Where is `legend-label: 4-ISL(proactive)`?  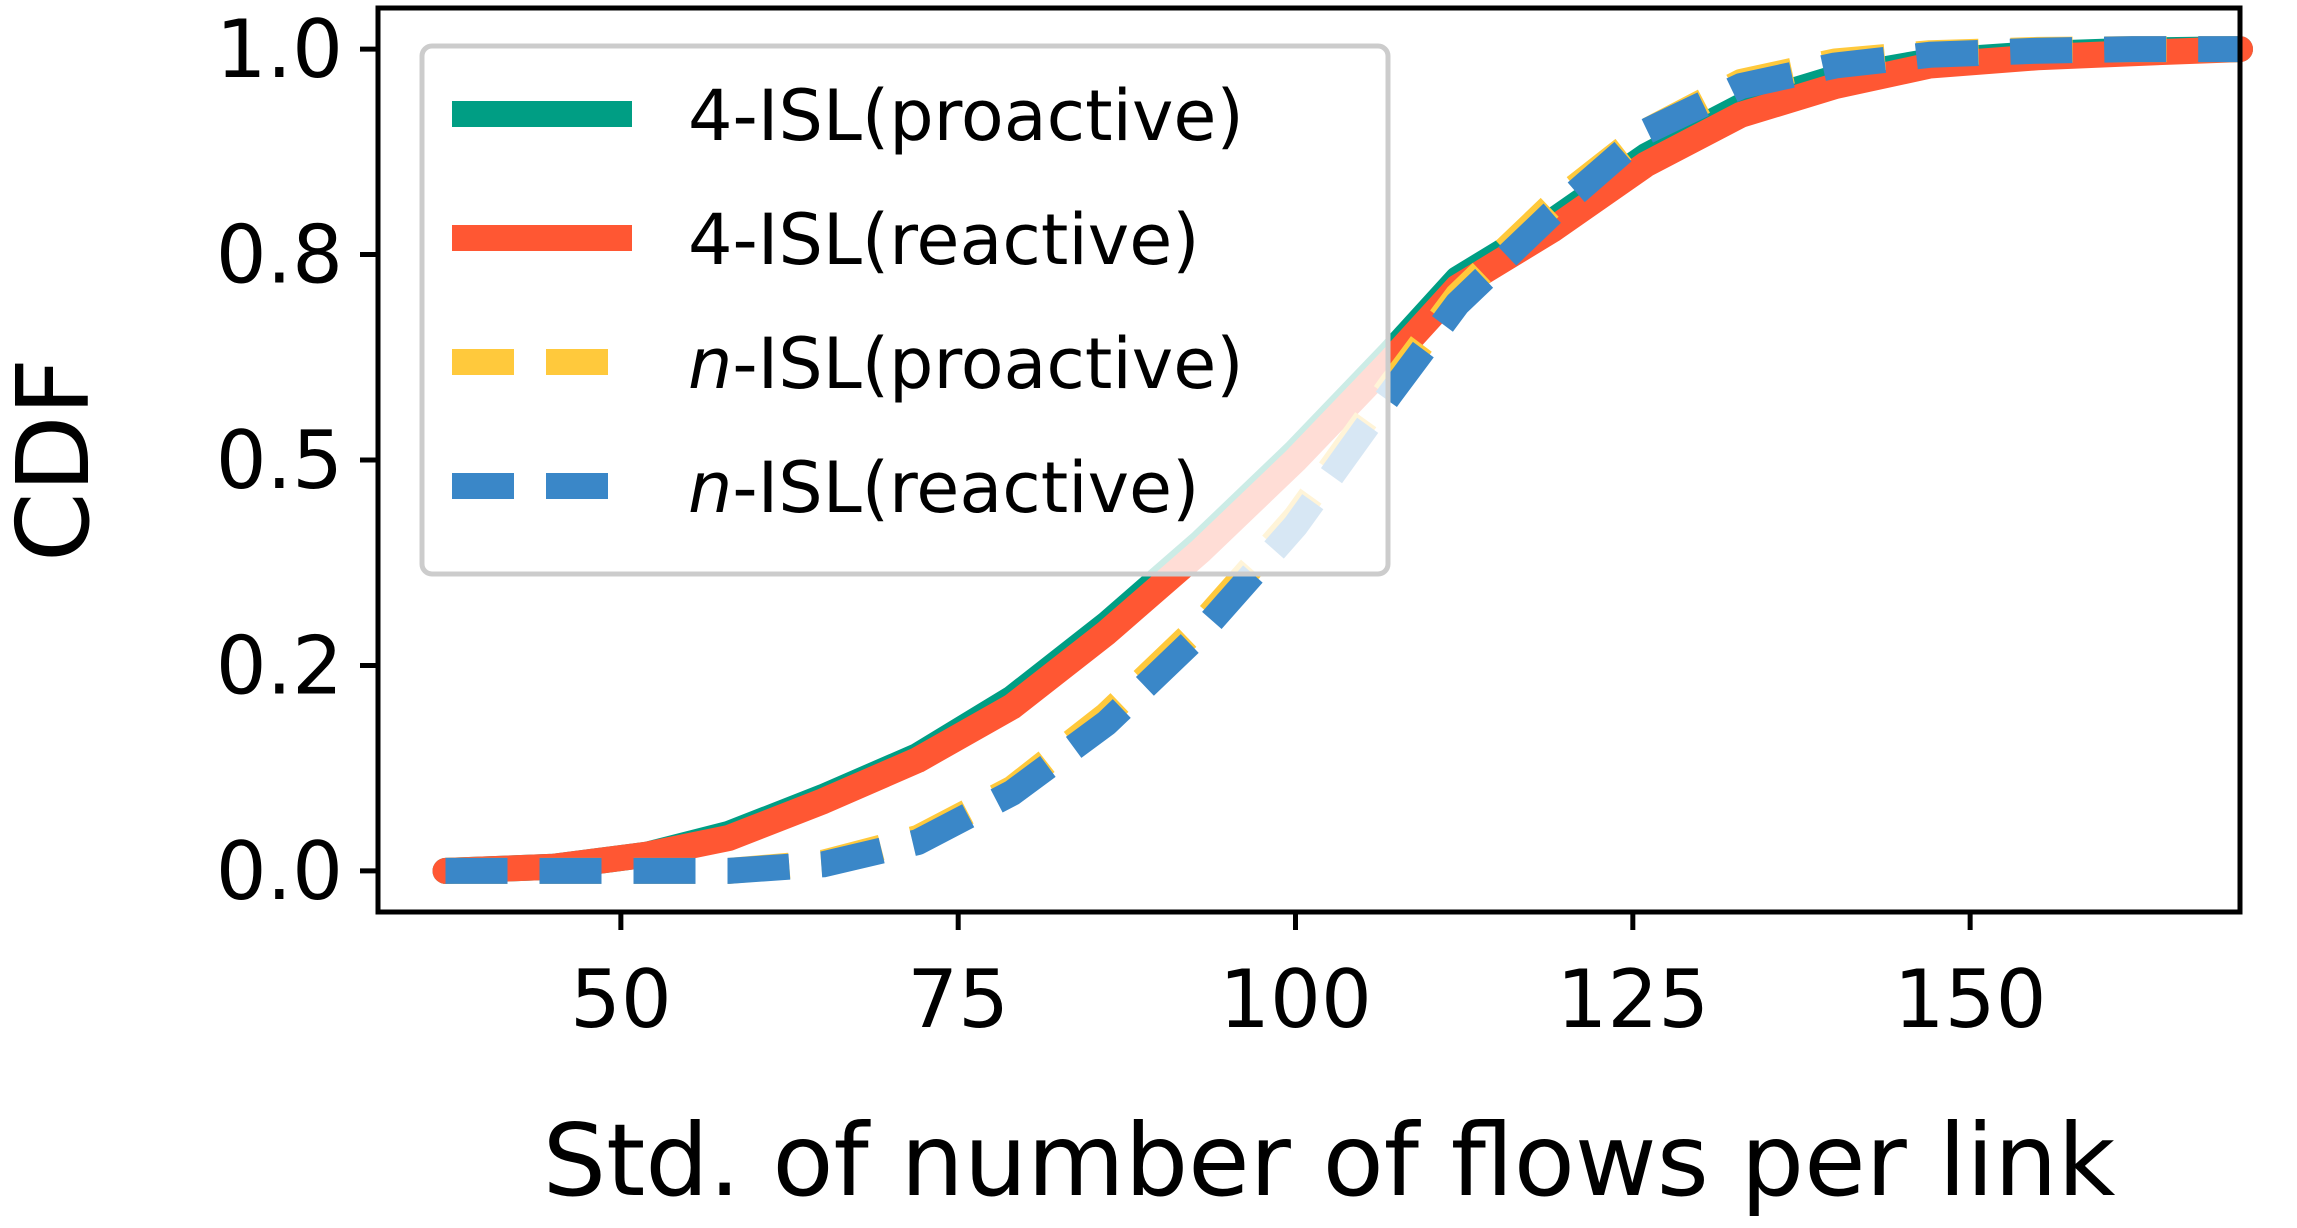 legend-label: 4-ISL(proactive) is located at coordinates (966, 116).